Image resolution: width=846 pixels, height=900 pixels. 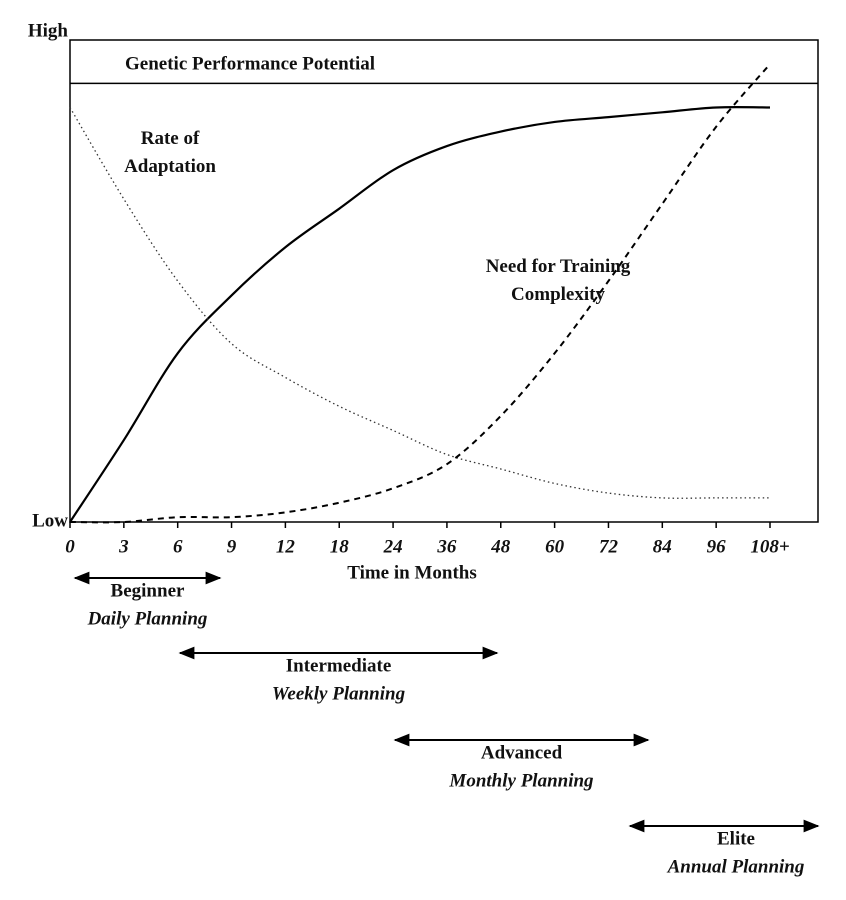 What do you see at coordinates (250, 64) in the screenshot?
I see `reference-label: Genetic Performance Potential` at bounding box center [250, 64].